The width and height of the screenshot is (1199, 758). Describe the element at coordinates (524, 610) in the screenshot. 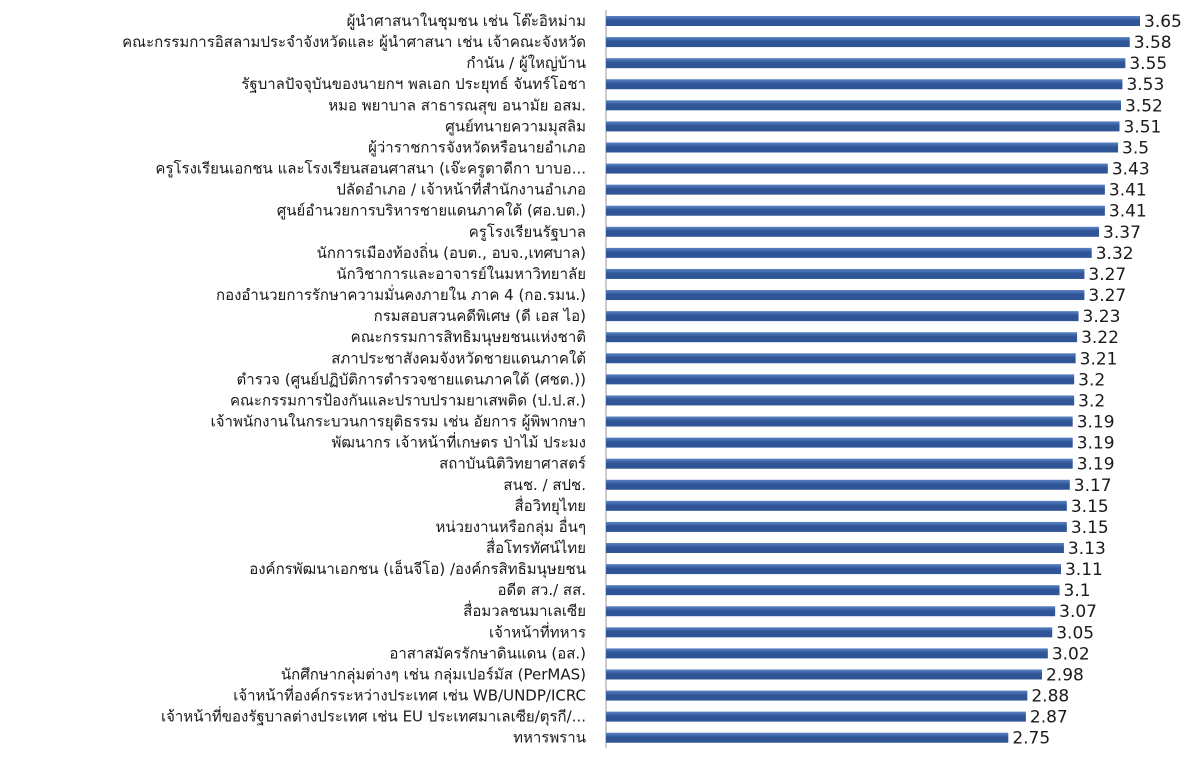

I see `category-label-29: สื่อมวลชนมาเลเซีย` at that location.